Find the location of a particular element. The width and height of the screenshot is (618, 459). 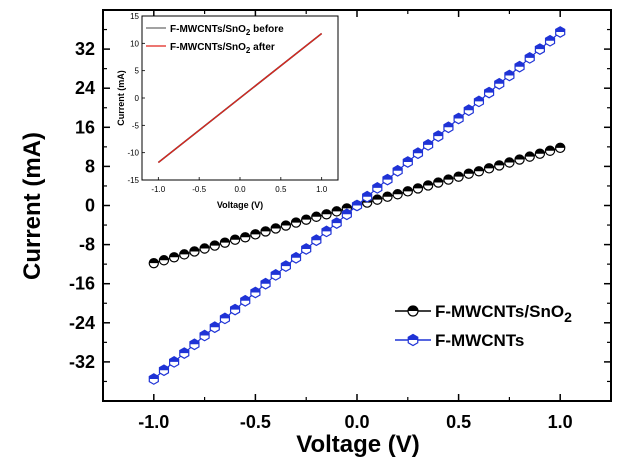

y-tick-label: -24 is located at coordinates (82, 323).